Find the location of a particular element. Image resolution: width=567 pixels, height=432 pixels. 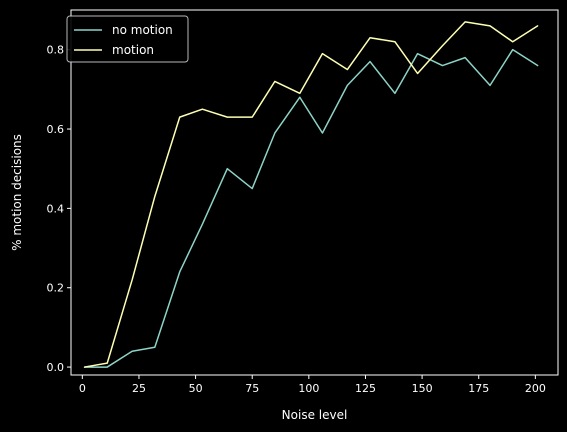

x-tick-label: 150 is located at coordinates (422, 388).